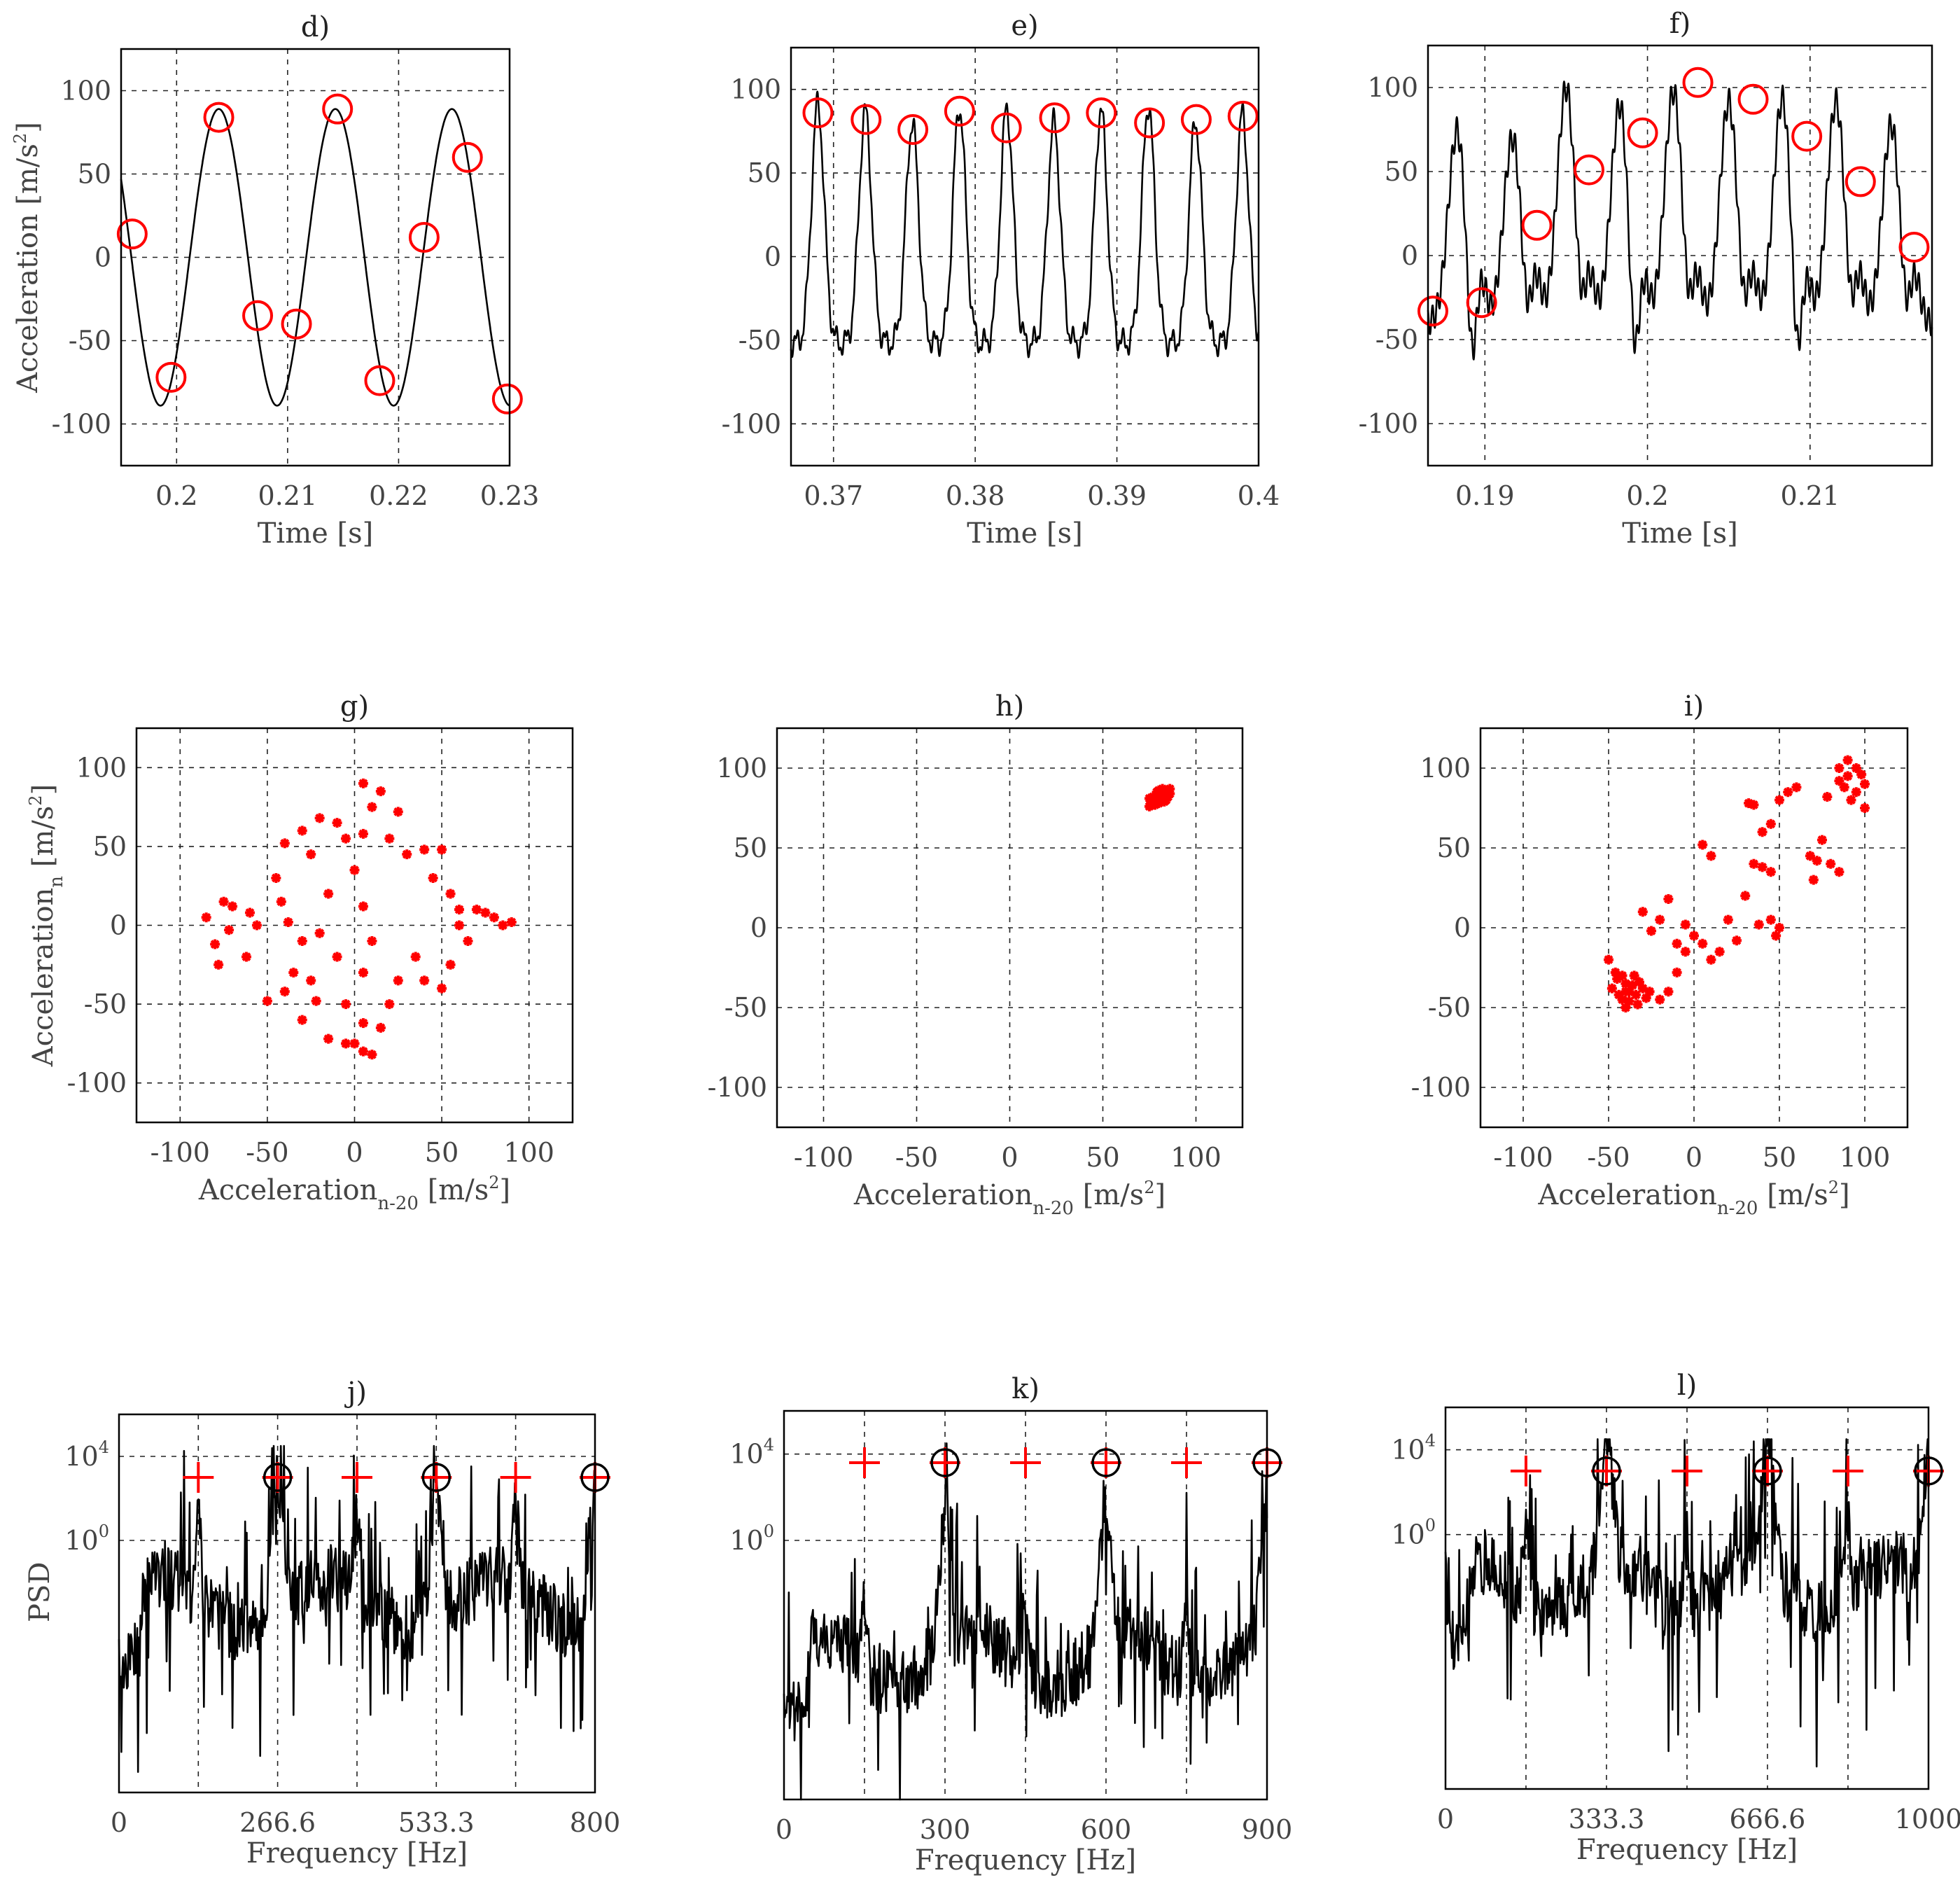 This screenshot has width=1960, height=1880. I want to click on panel-title: l), so click(1687, 1386).